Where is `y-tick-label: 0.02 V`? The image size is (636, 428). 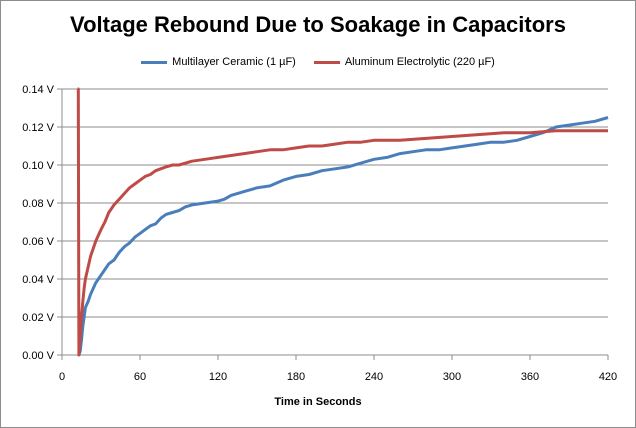
y-tick-label: 0.02 V is located at coordinates (38, 318).